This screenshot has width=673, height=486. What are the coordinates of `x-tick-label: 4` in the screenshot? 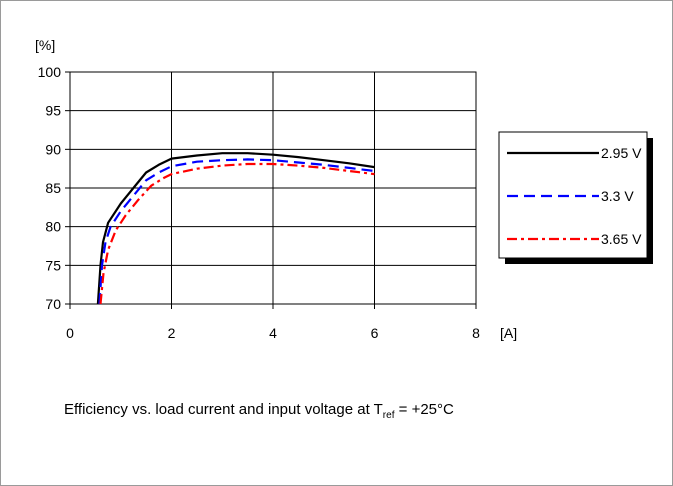 It's located at (273, 333).